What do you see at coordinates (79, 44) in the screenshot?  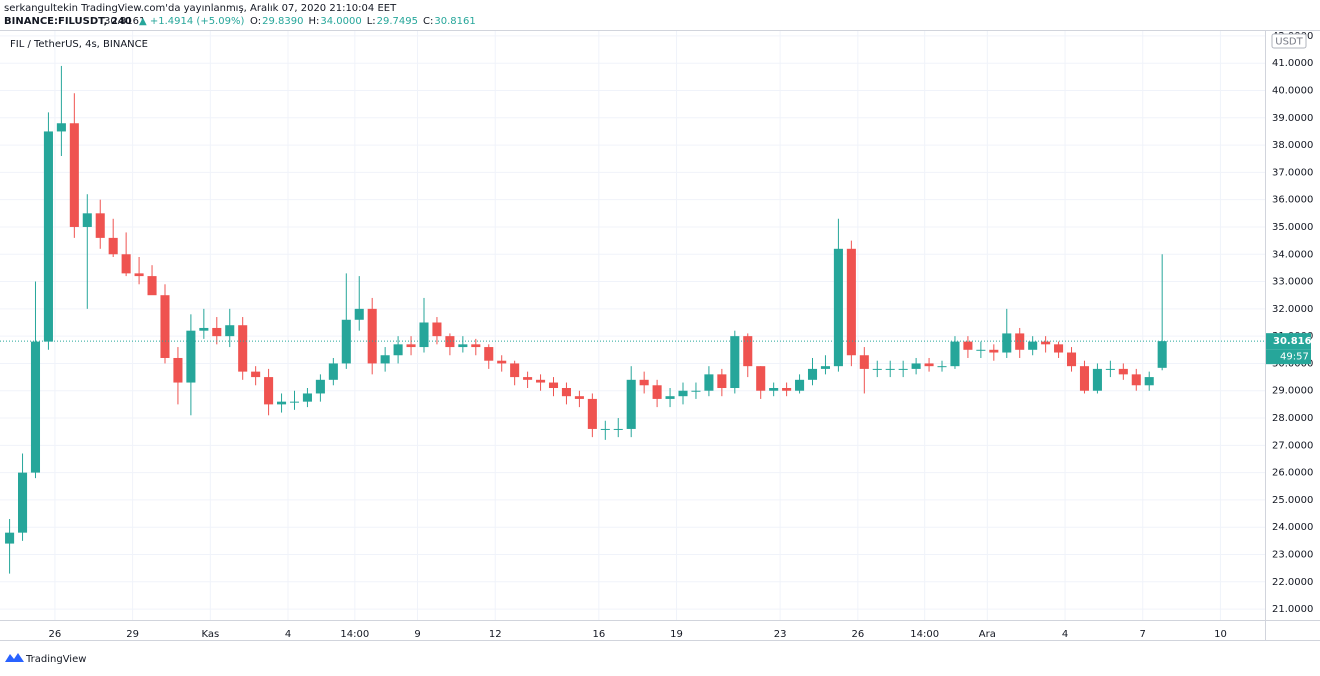 I see `chart-title: FIL / TetherUS, 4s, BINANCE` at bounding box center [79, 44].